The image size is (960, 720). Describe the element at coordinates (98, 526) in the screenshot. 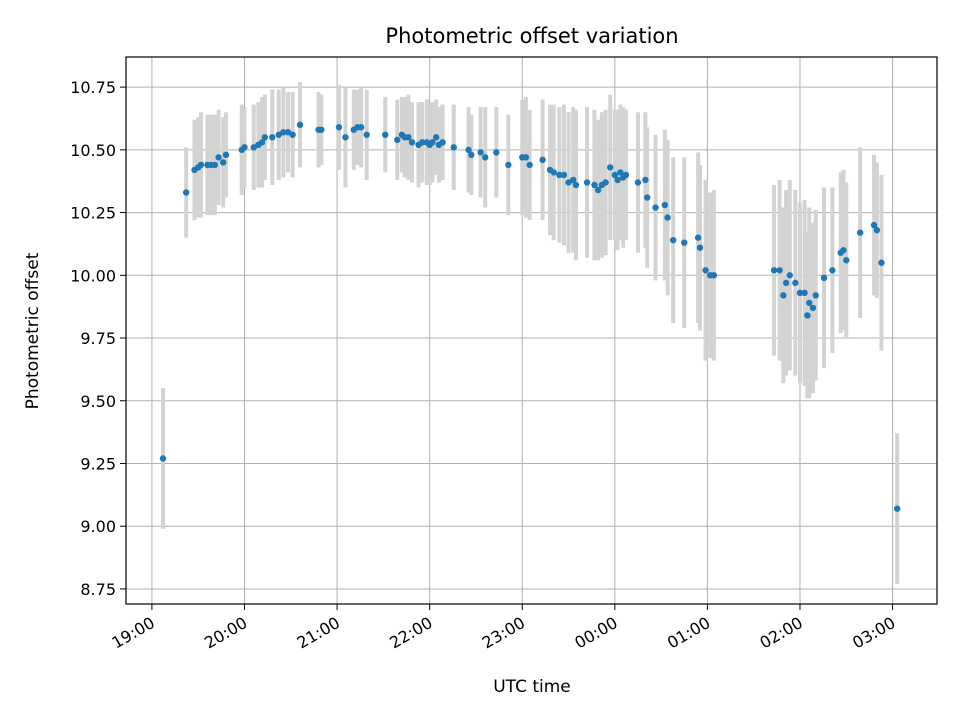

I see `y-tick-label: 9.00` at that location.